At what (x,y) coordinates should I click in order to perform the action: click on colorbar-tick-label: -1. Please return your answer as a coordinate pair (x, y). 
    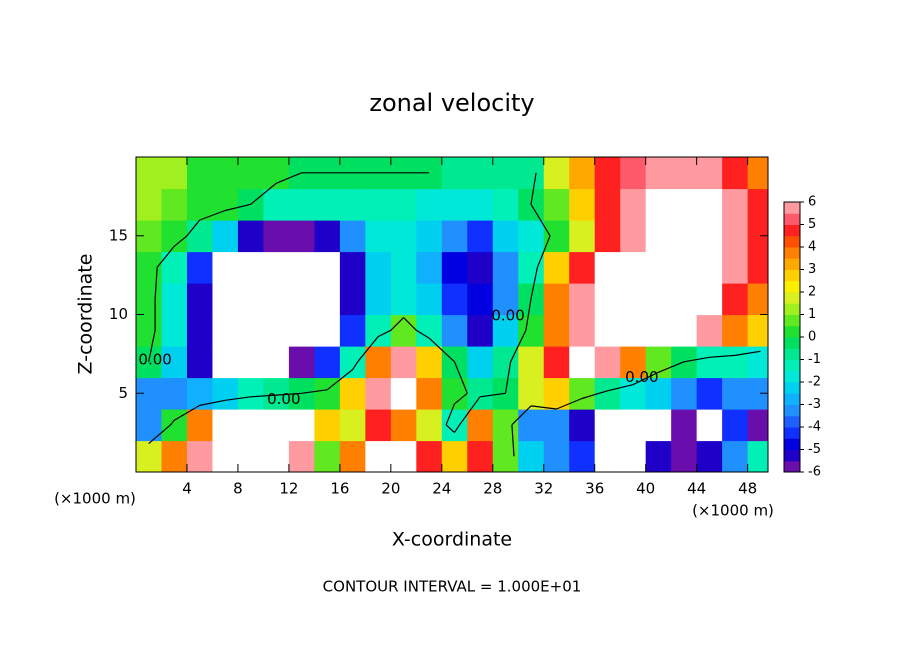
    Looking at the image, I should click on (814, 359).